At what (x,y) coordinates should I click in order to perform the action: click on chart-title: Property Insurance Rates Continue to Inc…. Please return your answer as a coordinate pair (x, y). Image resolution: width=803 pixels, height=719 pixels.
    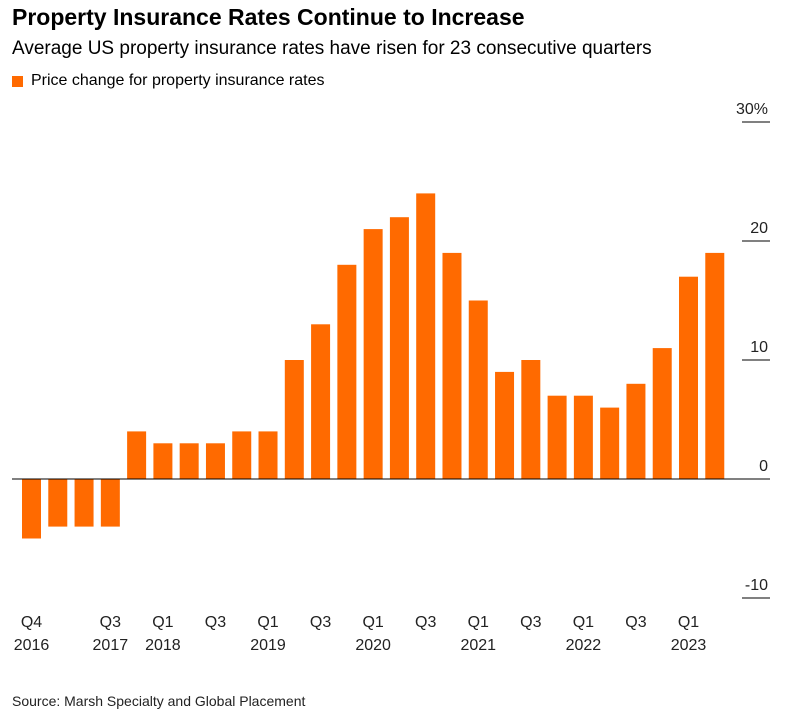
    Looking at the image, I should click on (268, 17).